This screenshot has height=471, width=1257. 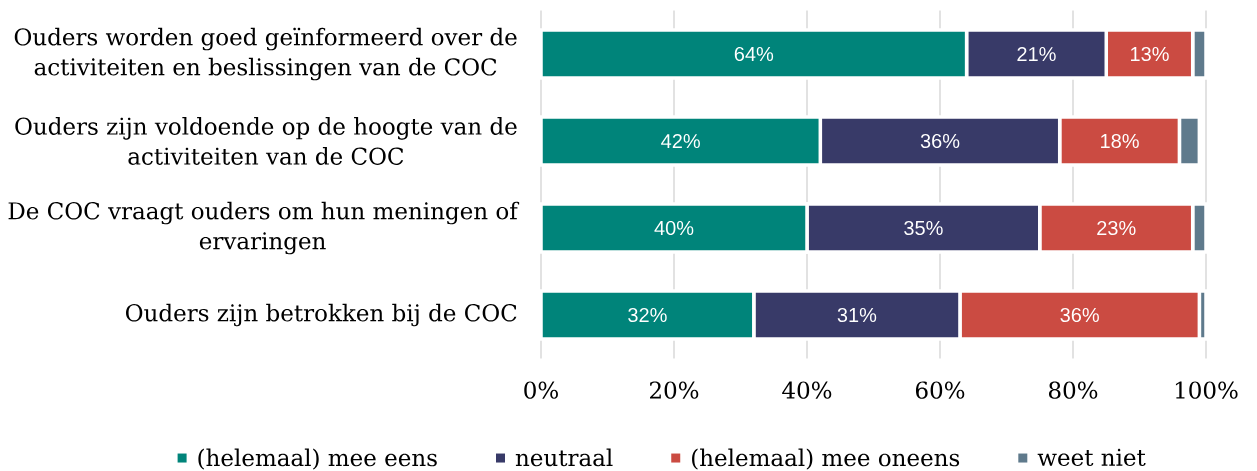 I want to click on y-tick-label: De COC vraagt ouders om hun meningen of ervaringen, so click(x=264, y=228).